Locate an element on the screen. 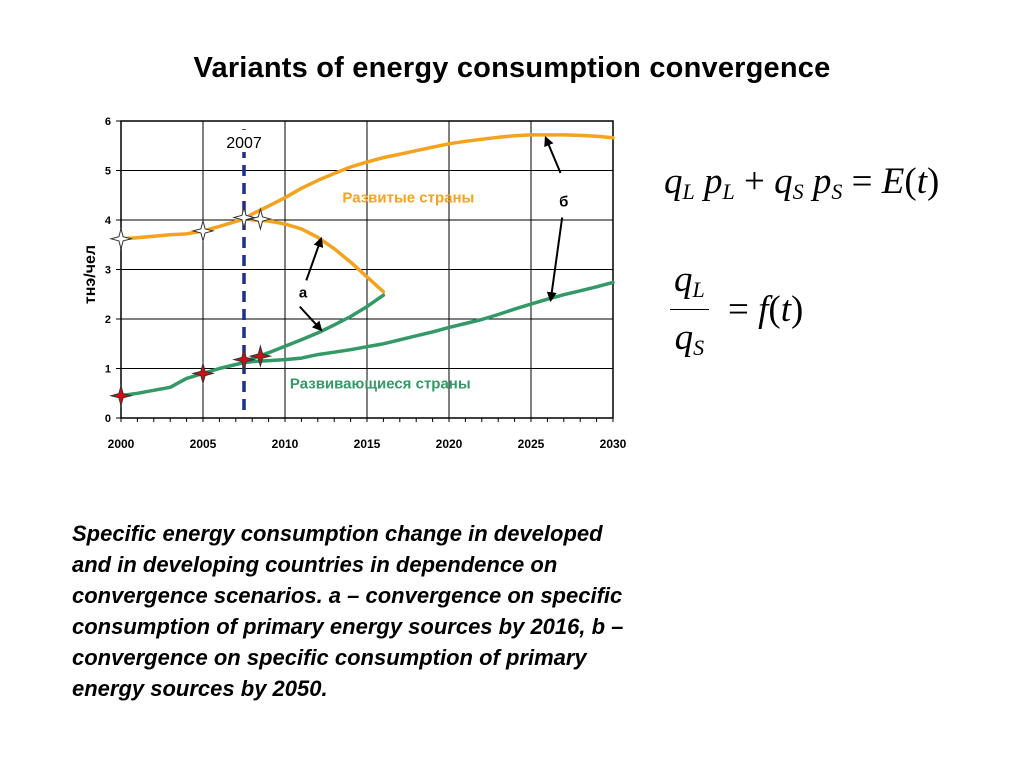 The image size is (1024, 768). y-tick-label: 2 is located at coordinates (108, 320).